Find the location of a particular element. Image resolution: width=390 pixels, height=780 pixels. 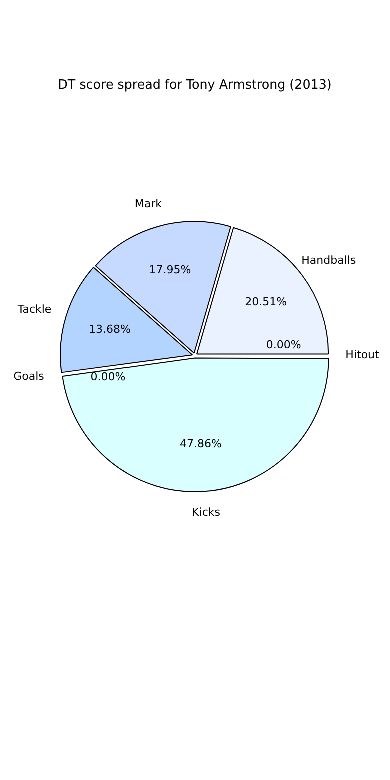

data-label: 20.51% is located at coordinates (266, 301).